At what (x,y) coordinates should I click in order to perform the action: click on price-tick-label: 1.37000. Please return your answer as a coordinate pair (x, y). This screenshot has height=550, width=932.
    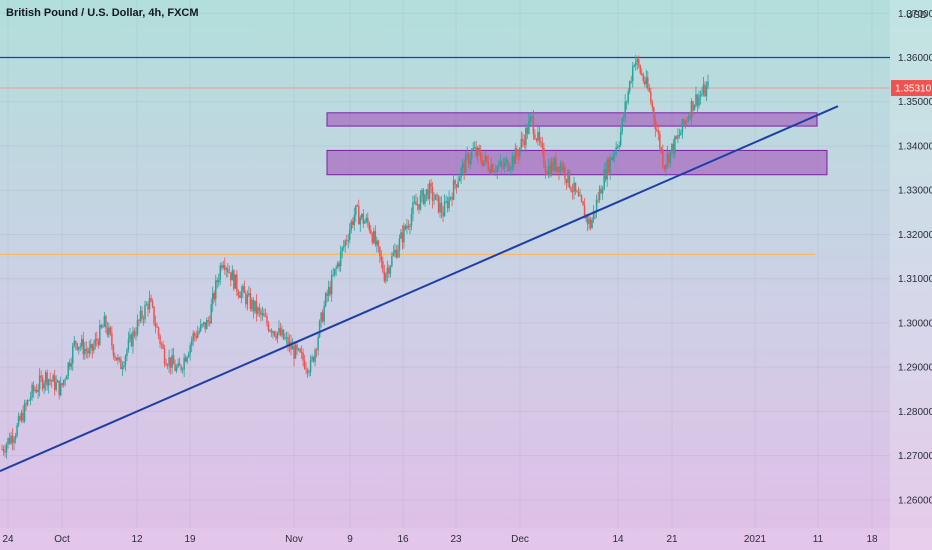
    Looking at the image, I should click on (915, 14).